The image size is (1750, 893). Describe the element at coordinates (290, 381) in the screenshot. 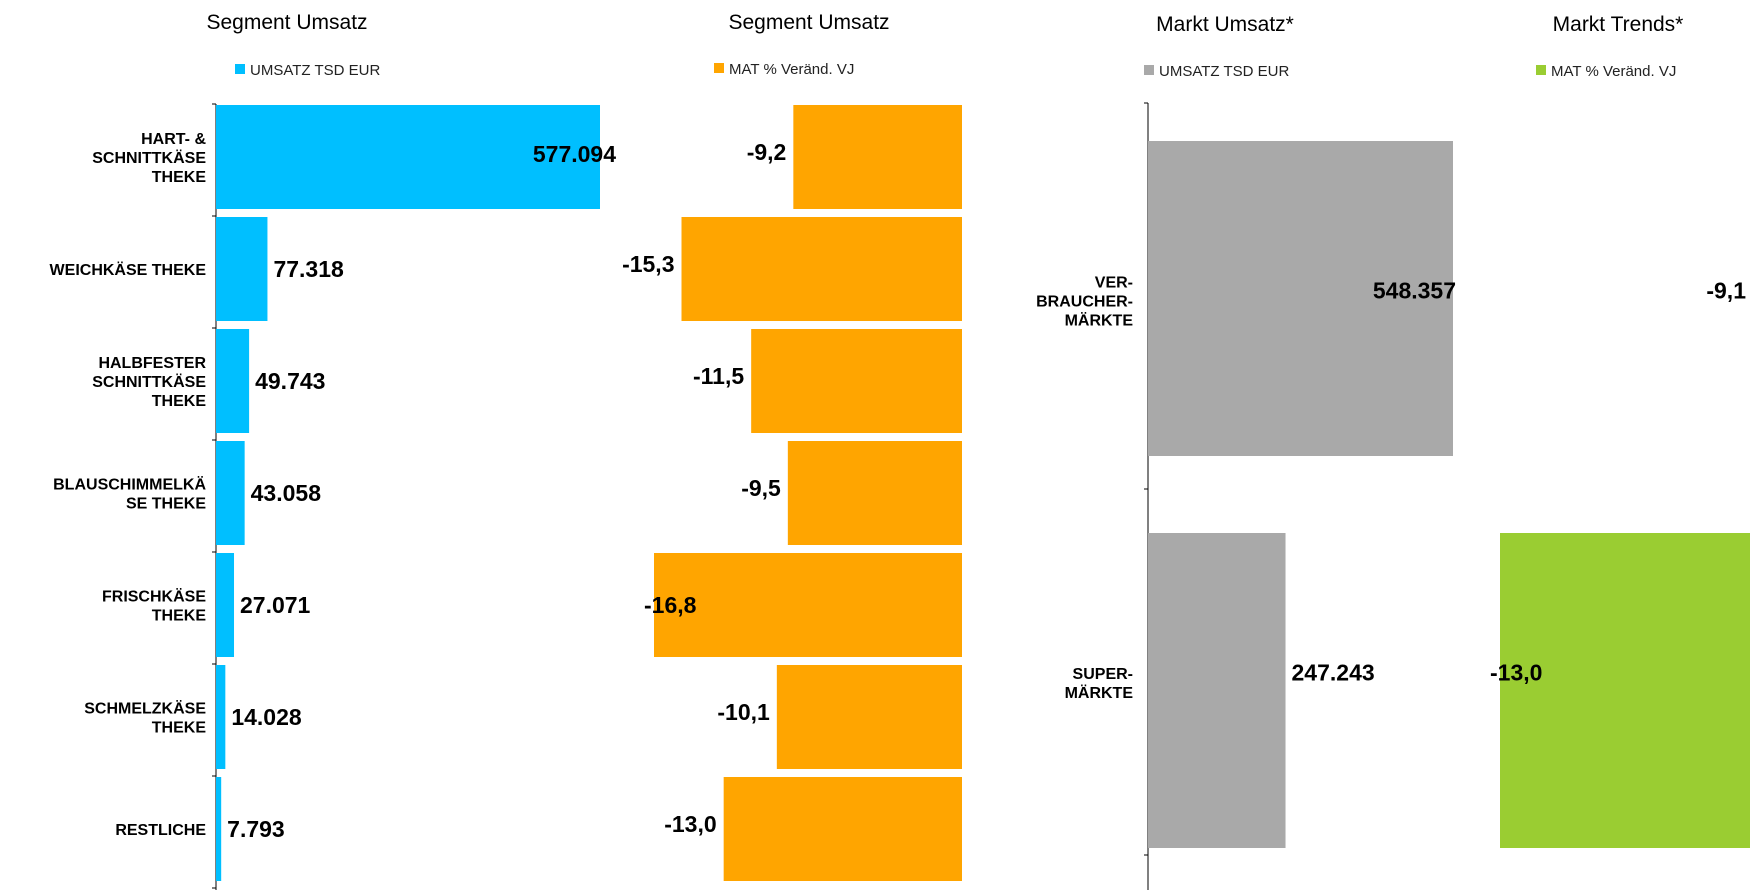

I see `chart1-data-label: 49.743` at that location.